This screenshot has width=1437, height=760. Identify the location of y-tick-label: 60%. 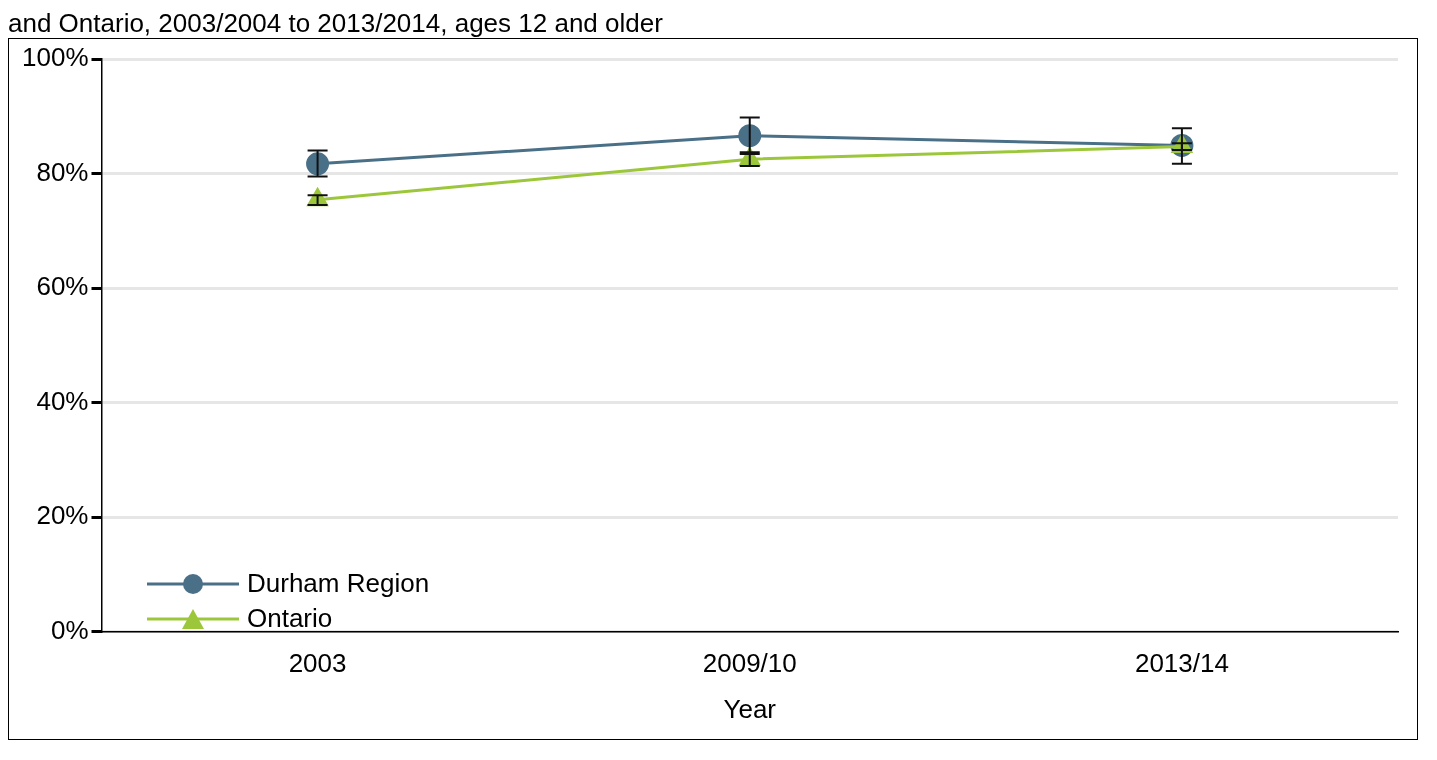
(62, 286).